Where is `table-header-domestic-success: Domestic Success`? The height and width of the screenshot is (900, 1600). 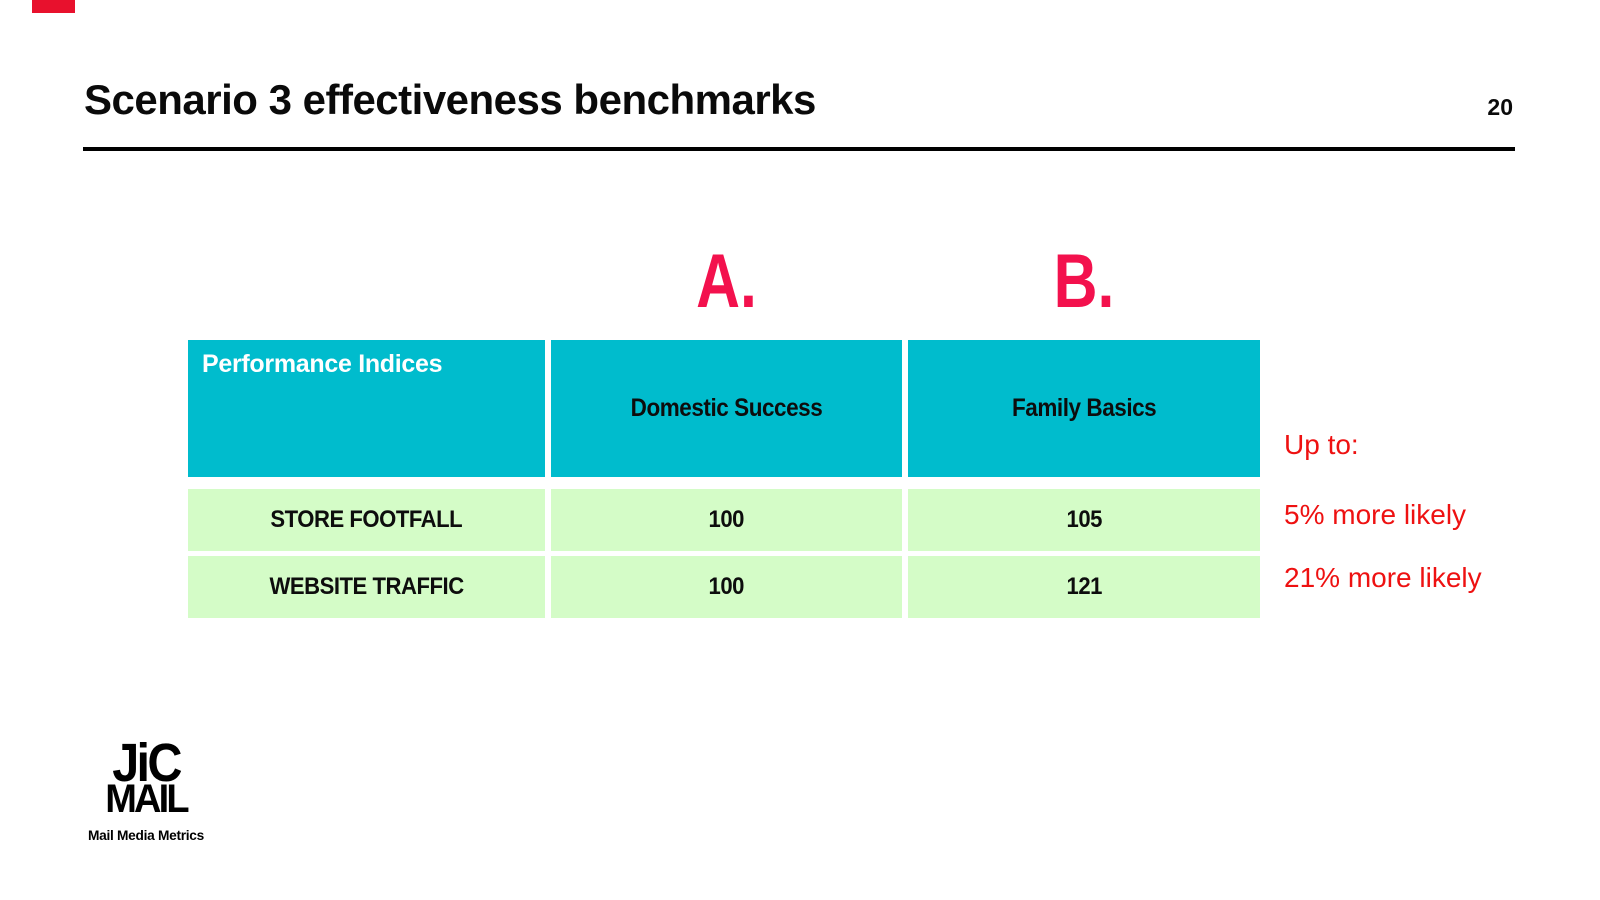
table-header-domestic-success: Domestic Success is located at coordinates (726, 408).